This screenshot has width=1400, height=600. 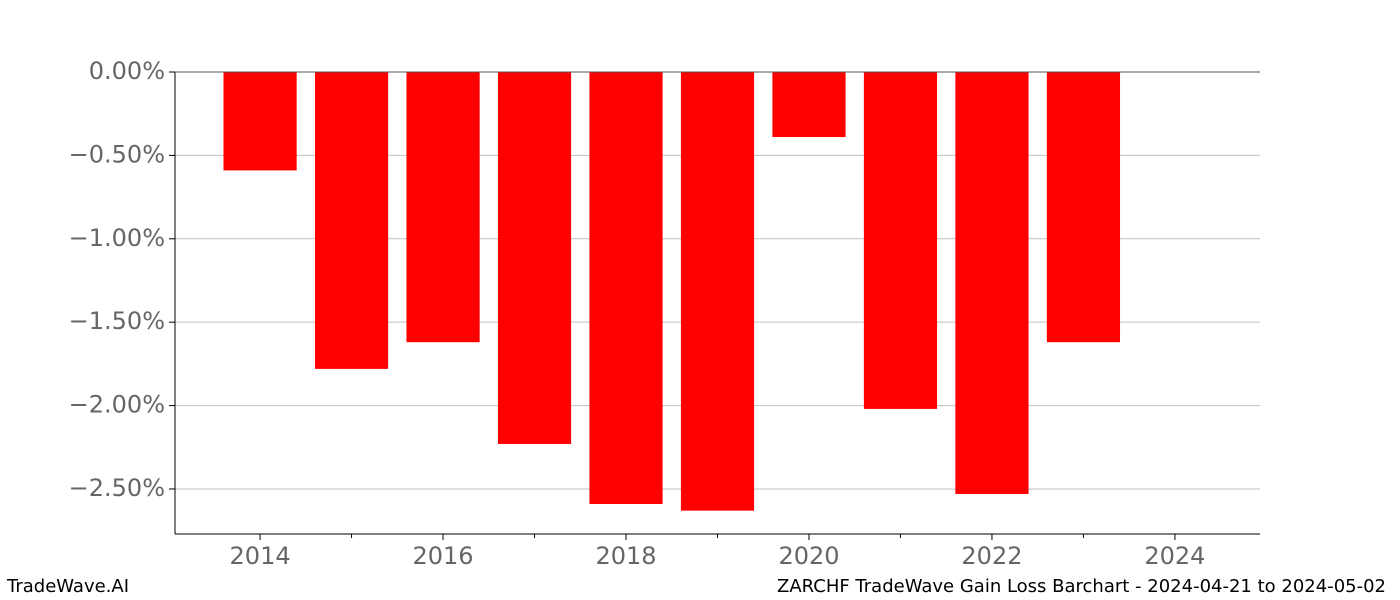 What do you see at coordinates (117, 488) in the screenshot?
I see `y-tick-label: −2.50%` at bounding box center [117, 488].